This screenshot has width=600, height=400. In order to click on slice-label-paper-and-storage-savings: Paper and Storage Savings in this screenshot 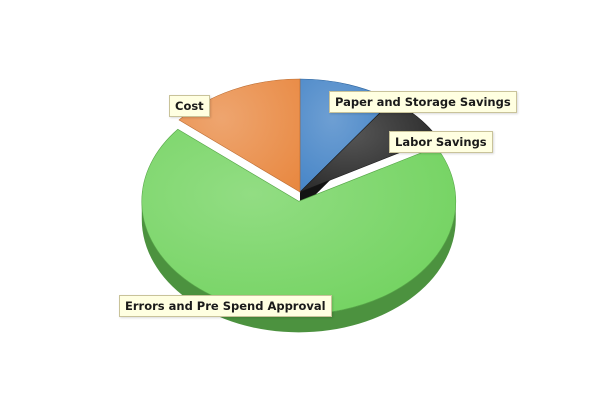, I will do `click(423, 102)`.